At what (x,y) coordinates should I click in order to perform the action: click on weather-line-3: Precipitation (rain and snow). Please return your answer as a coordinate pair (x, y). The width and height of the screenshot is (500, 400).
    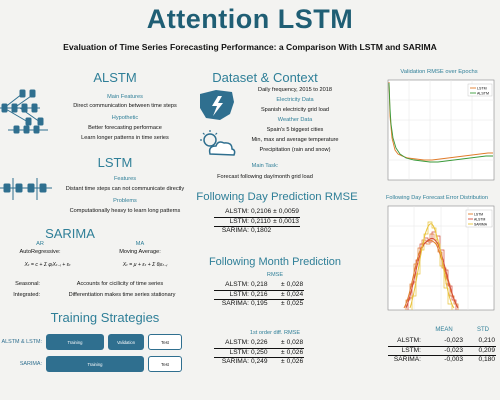
    Looking at the image, I should click on (295, 150).